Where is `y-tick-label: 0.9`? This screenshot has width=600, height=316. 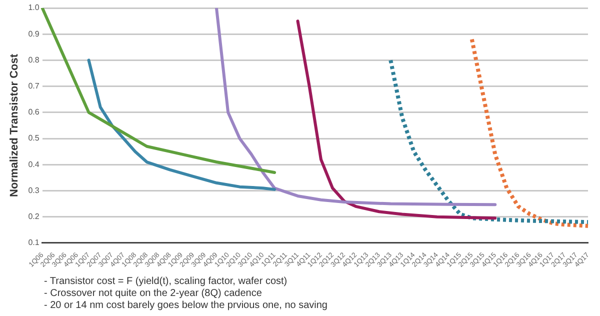
y-tick-label: 0.9 is located at coordinates (34, 33).